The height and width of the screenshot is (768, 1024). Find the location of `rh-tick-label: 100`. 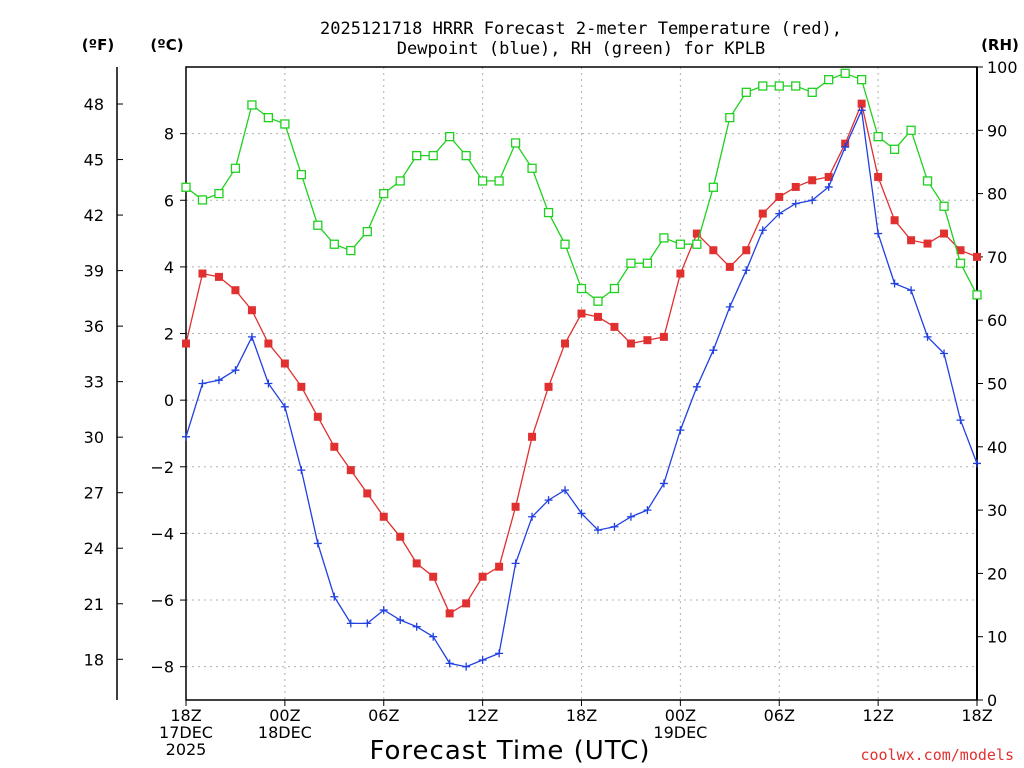

rh-tick-label: 100 is located at coordinates (1002, 67).